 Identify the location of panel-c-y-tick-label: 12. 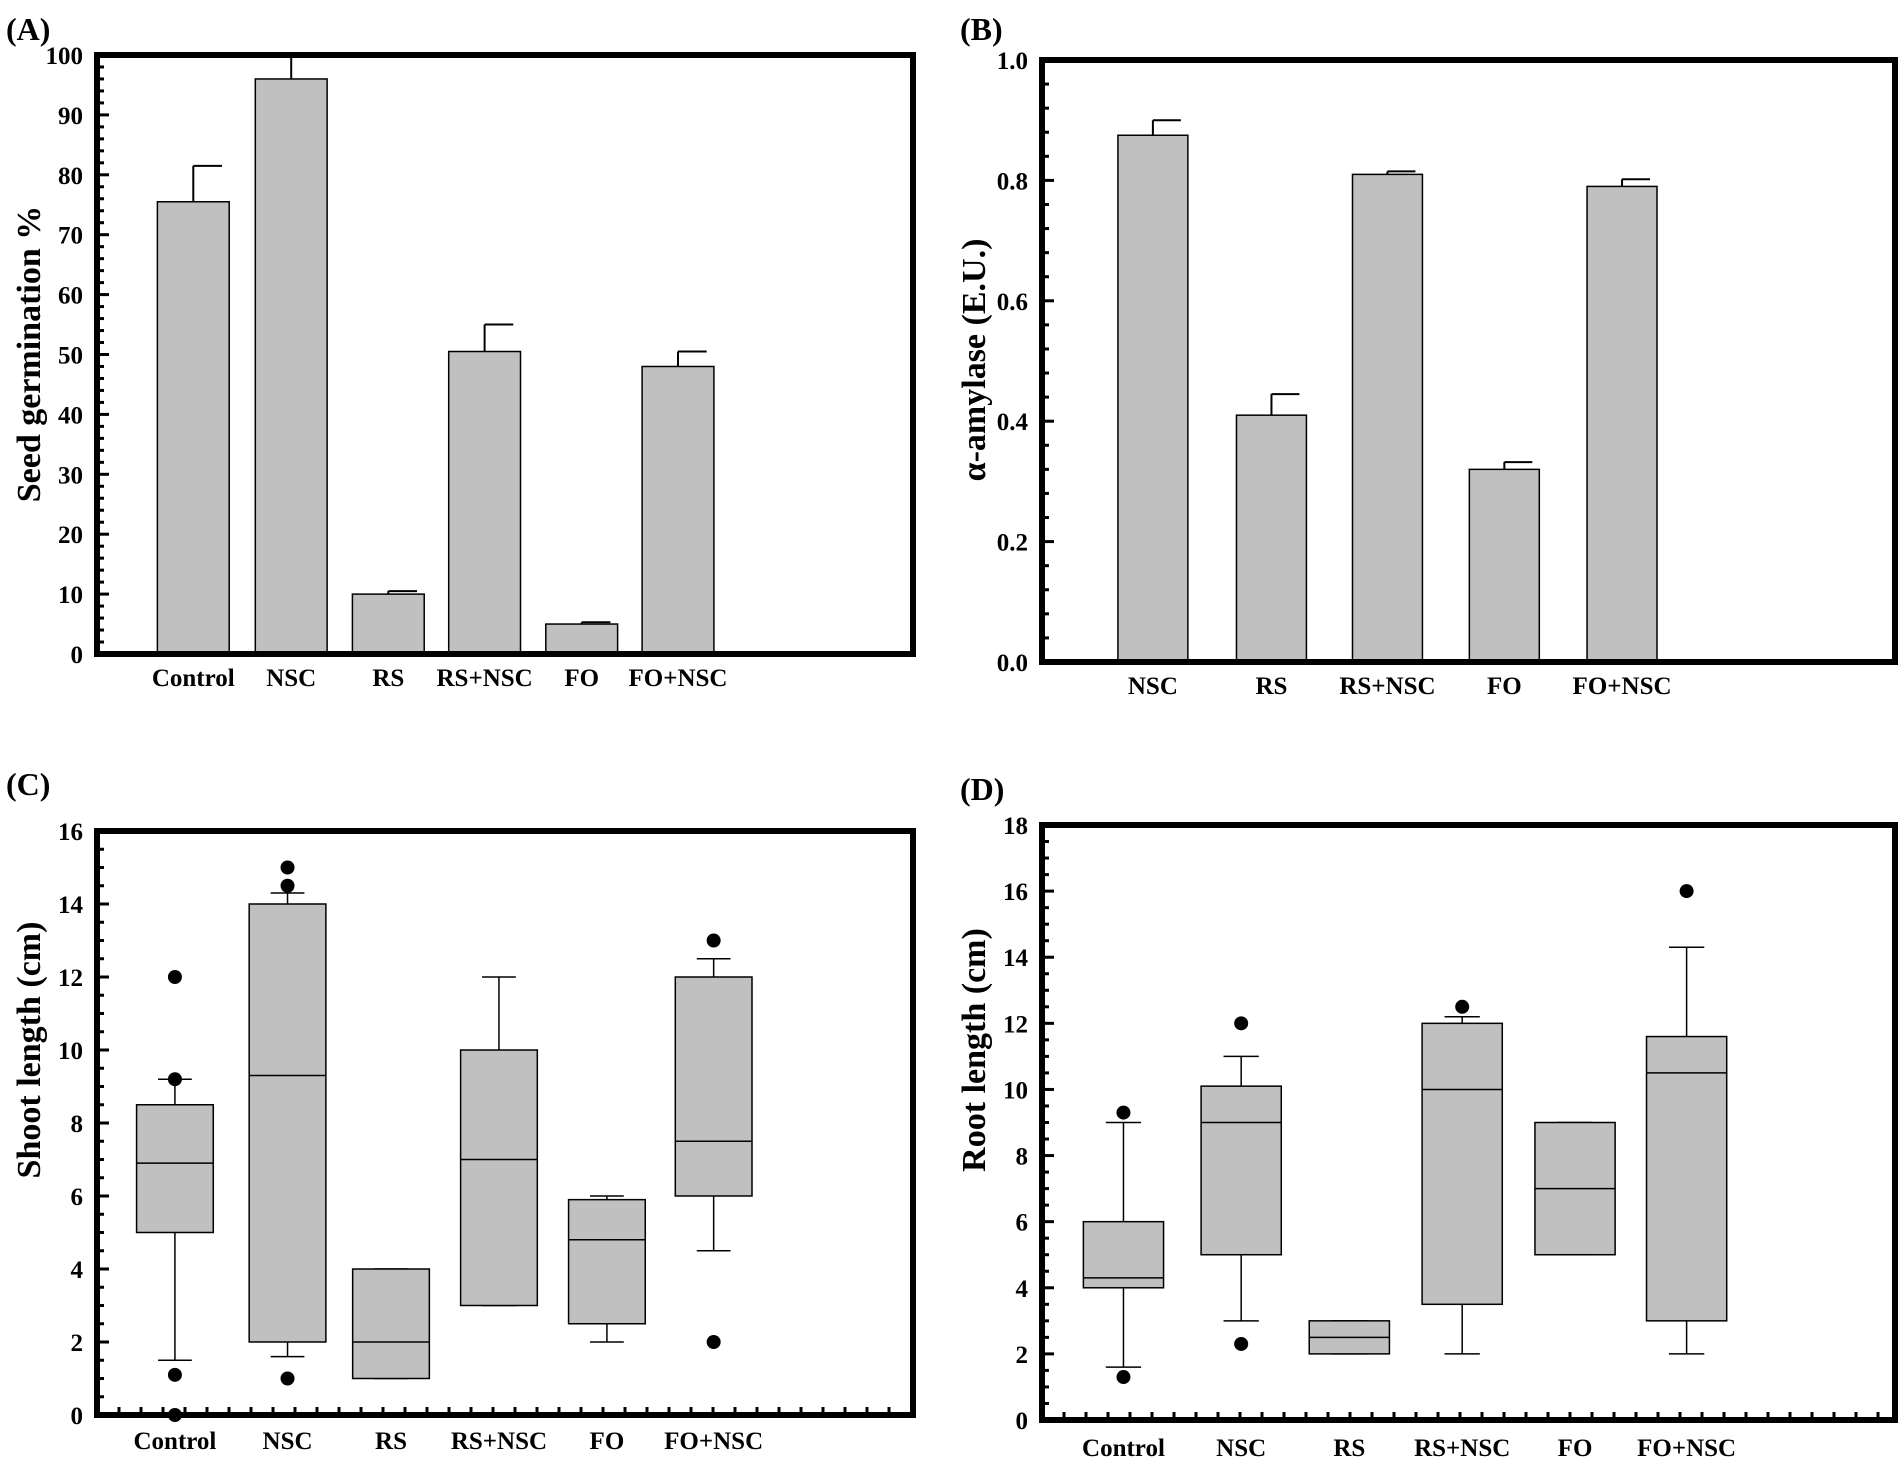
(70, 978).